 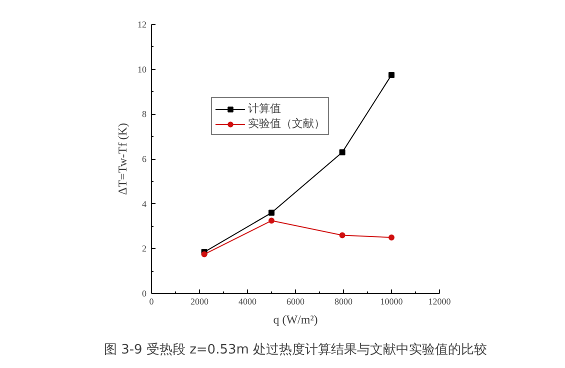 I want to click on y-tick-label: 0, so click(x=144, y=293).